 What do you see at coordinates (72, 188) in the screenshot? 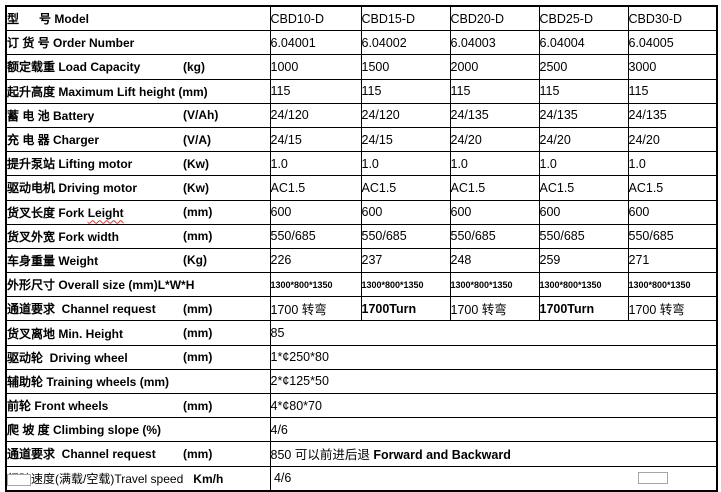
I see `text-part: 驱动电机 Driving motor` at bounding box center [72, 188].